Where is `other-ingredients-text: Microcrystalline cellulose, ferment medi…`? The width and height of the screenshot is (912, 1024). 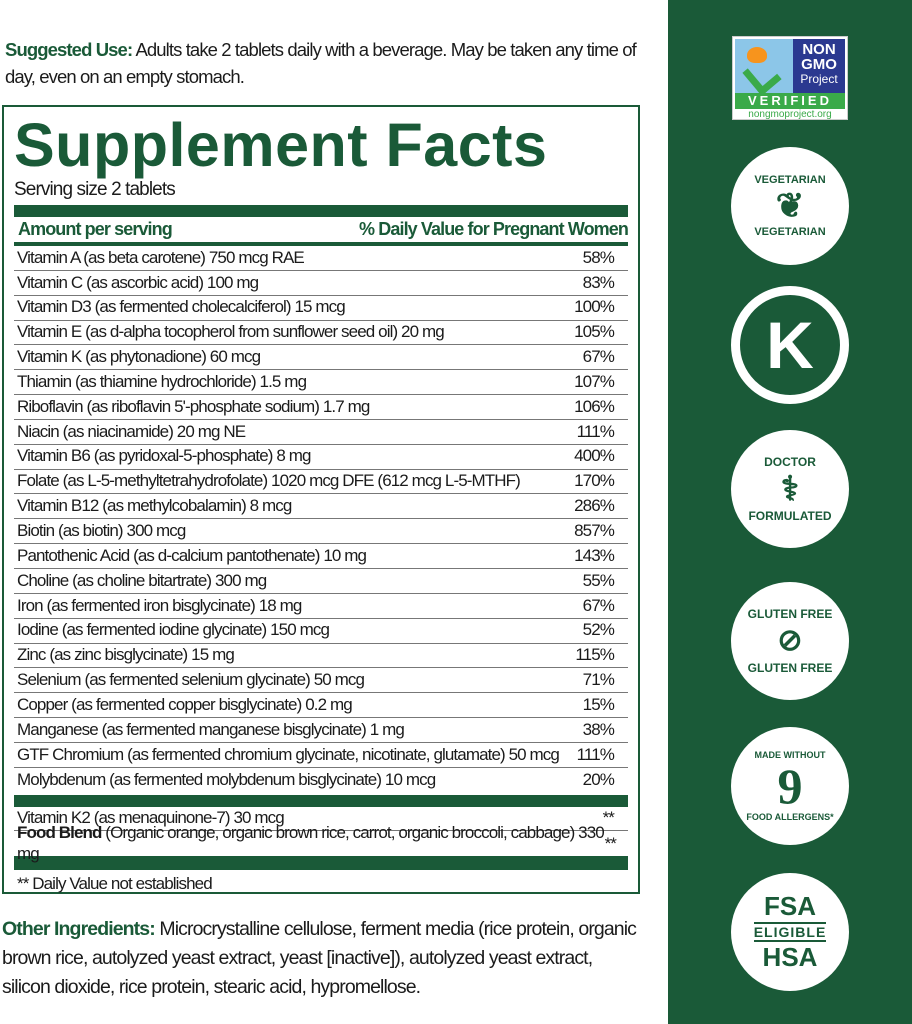 other-ingredients-text: Microcrystalline cellulose, ferment medi… is located at coordinates (319, 958).